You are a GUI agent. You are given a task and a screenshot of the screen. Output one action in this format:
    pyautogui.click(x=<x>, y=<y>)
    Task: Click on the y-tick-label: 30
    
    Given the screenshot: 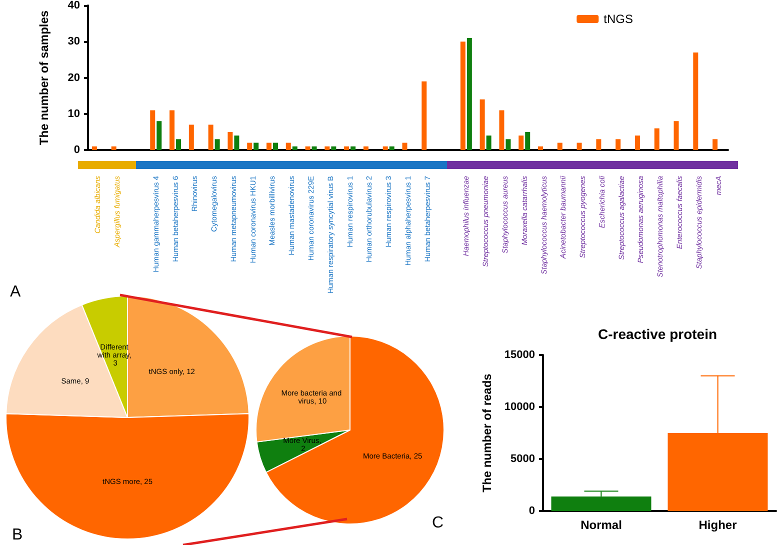 What is the action you would take?
    pyautogui.click(x=74, y=42)
    